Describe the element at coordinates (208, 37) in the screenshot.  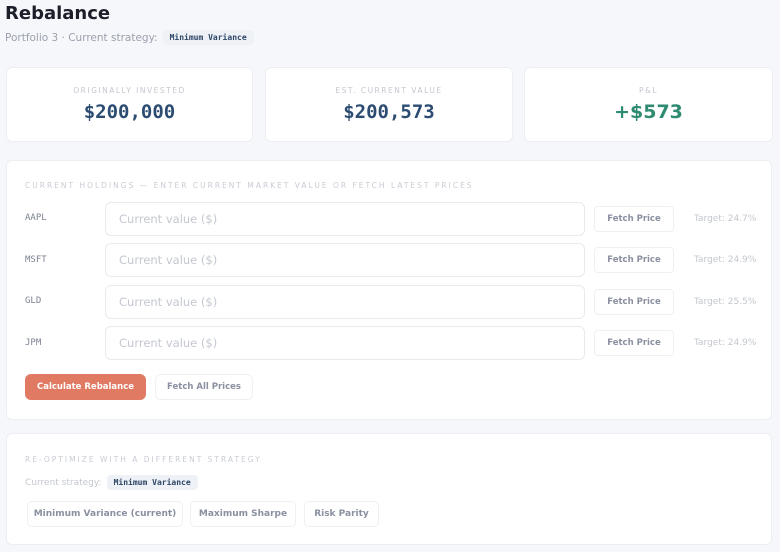
I see `strategy-badge: Minimum Variance` at that location.